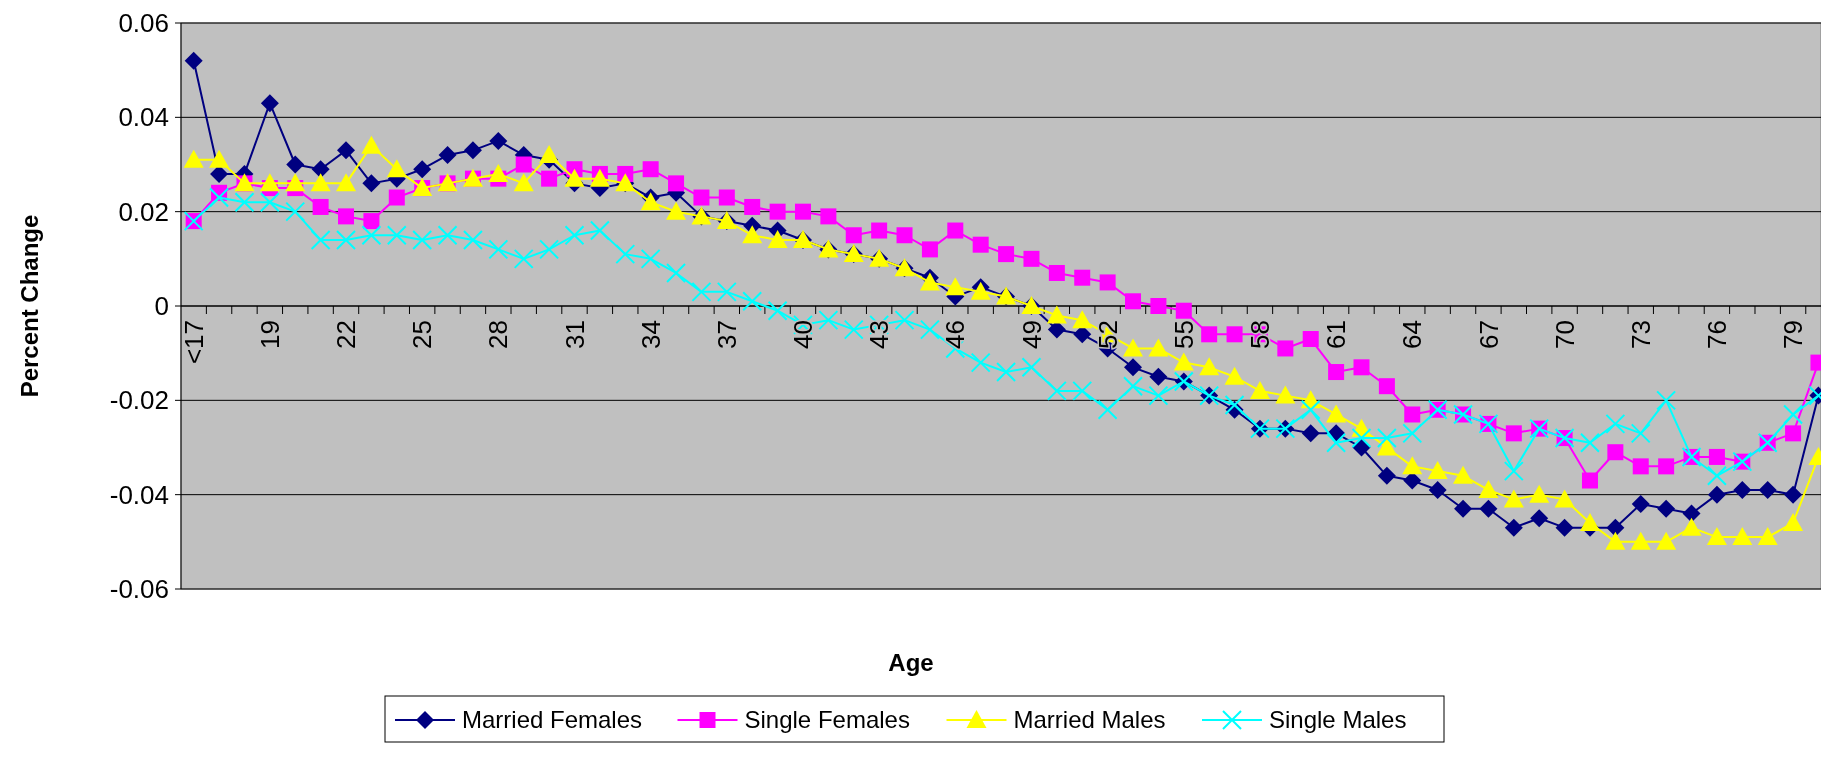 Image resolution: width=1829 pixels, height=762 pixels. Describe the element at coordinates (1412, 334) in the screenshot. I see `x-tick-label: 64` at that location.